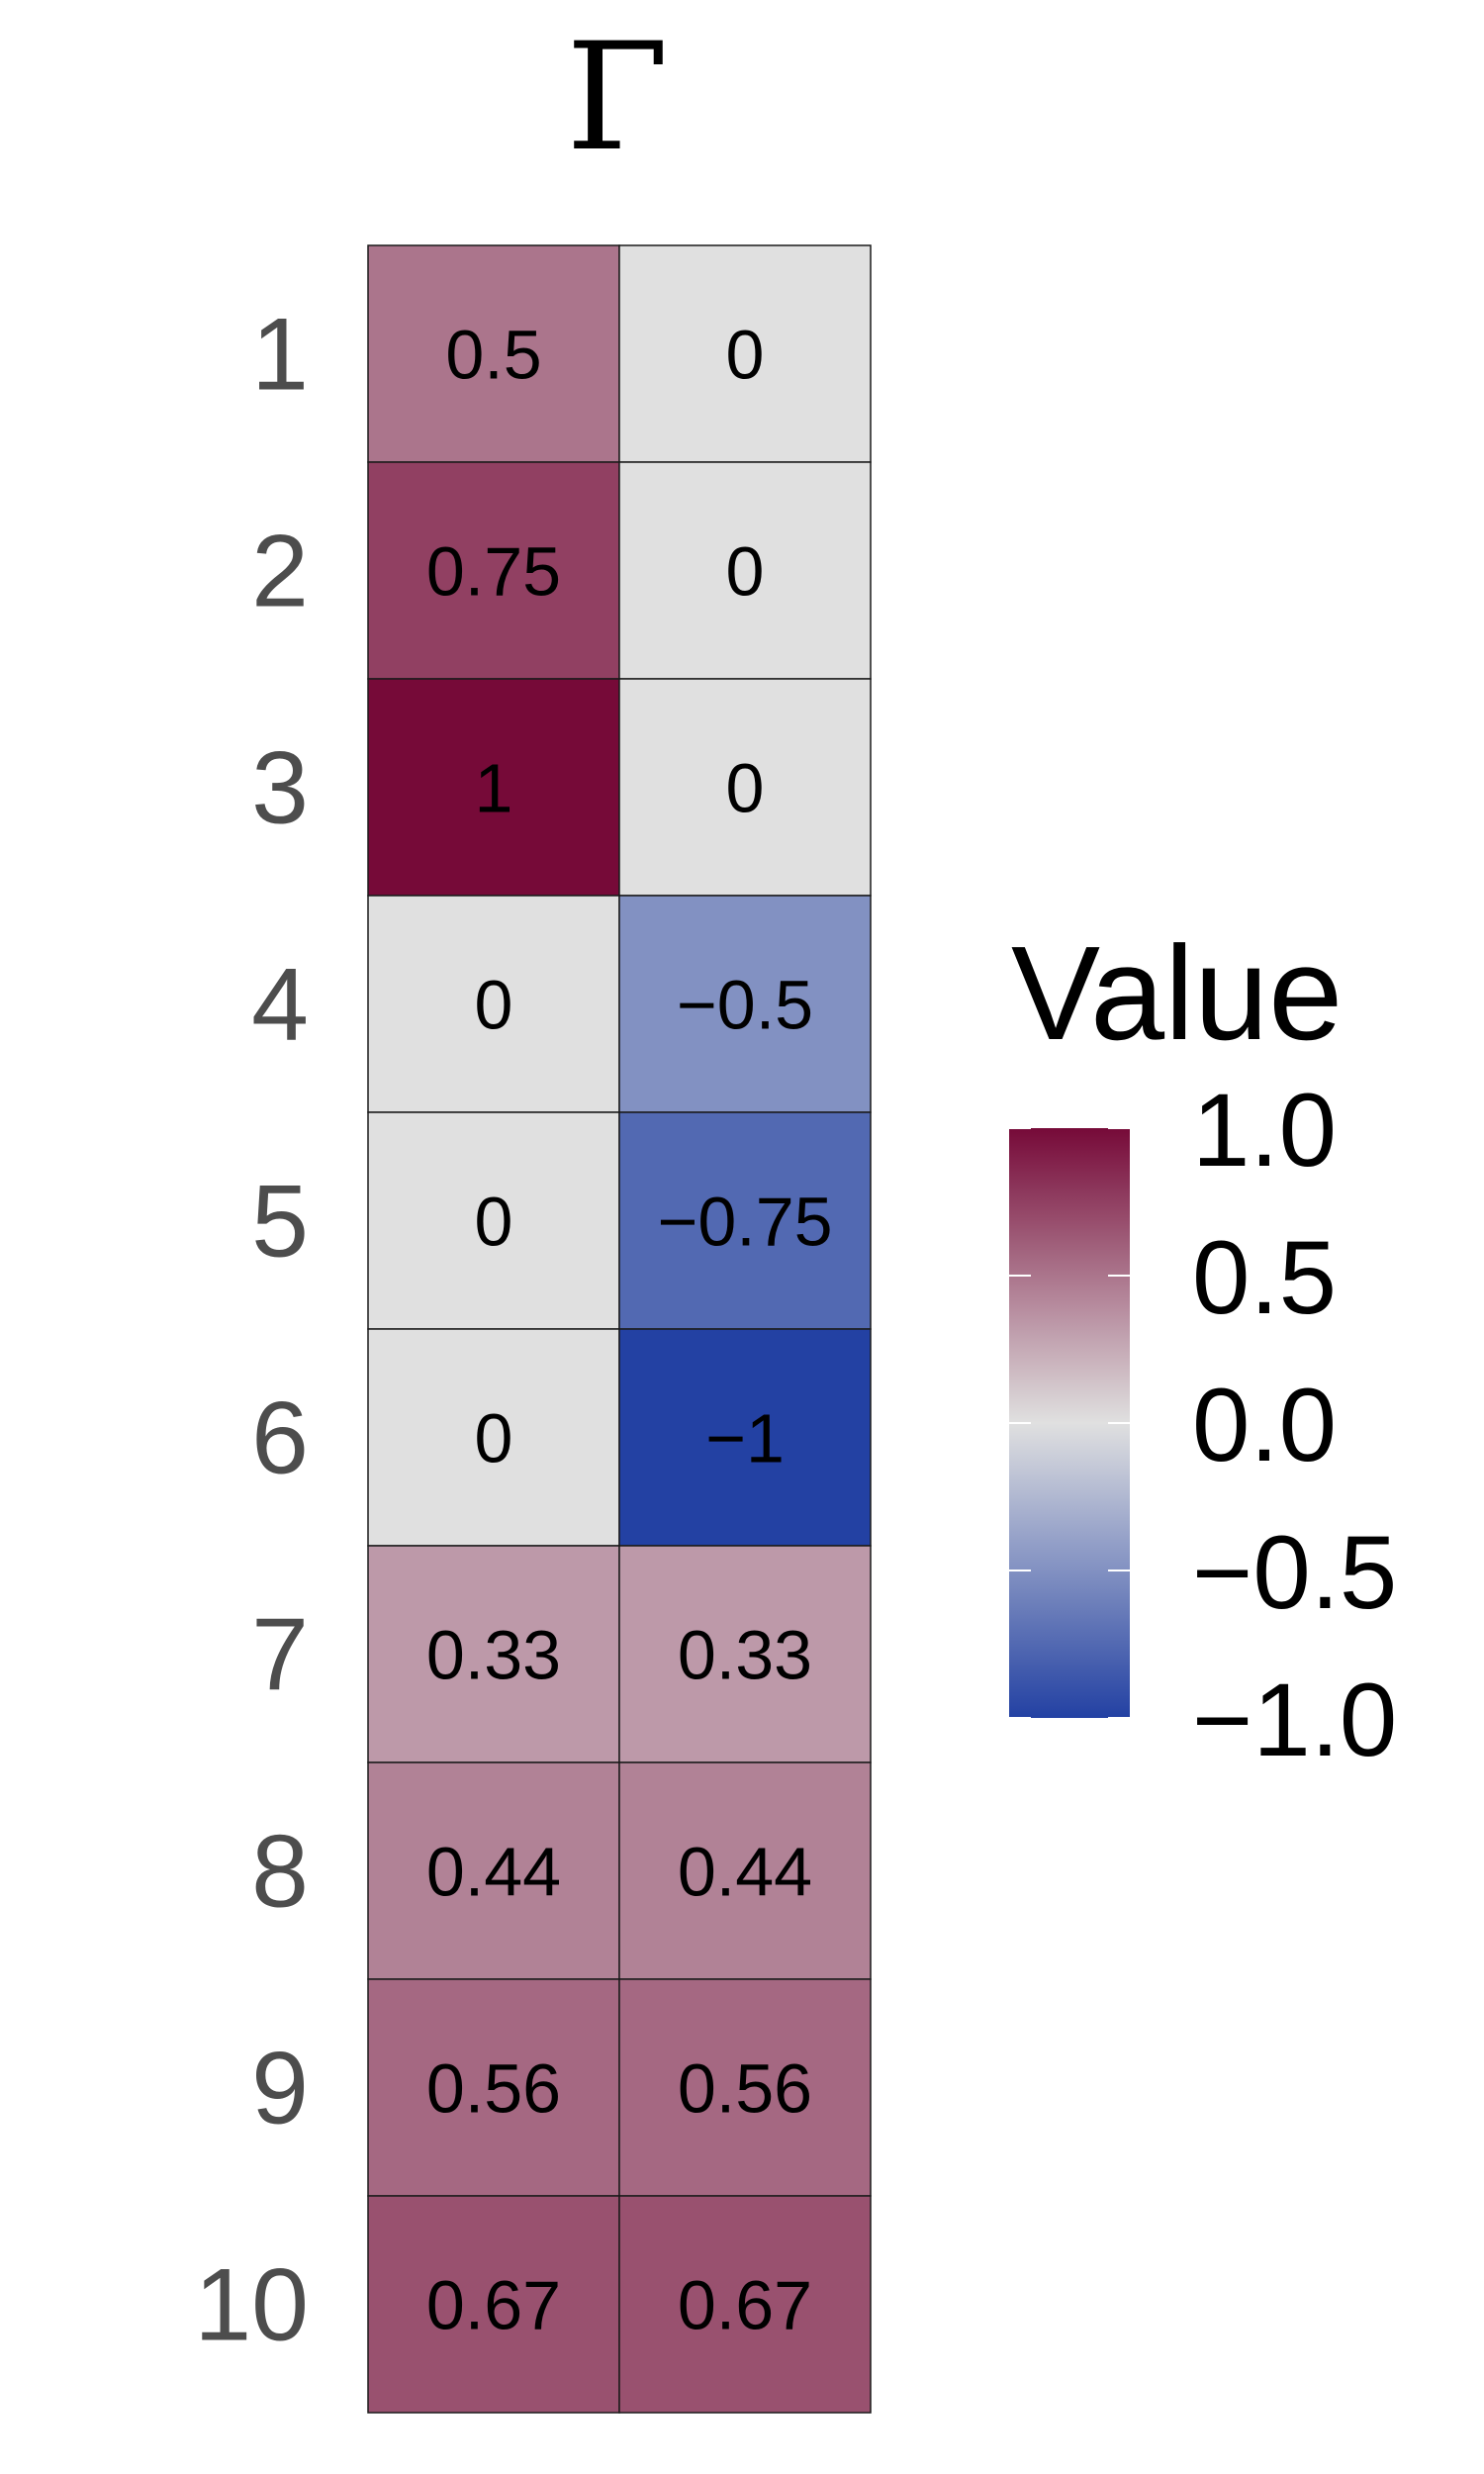 This screenshot has height=2474, width=1484. I want to click on row-label: 6, so click(280, 1438).